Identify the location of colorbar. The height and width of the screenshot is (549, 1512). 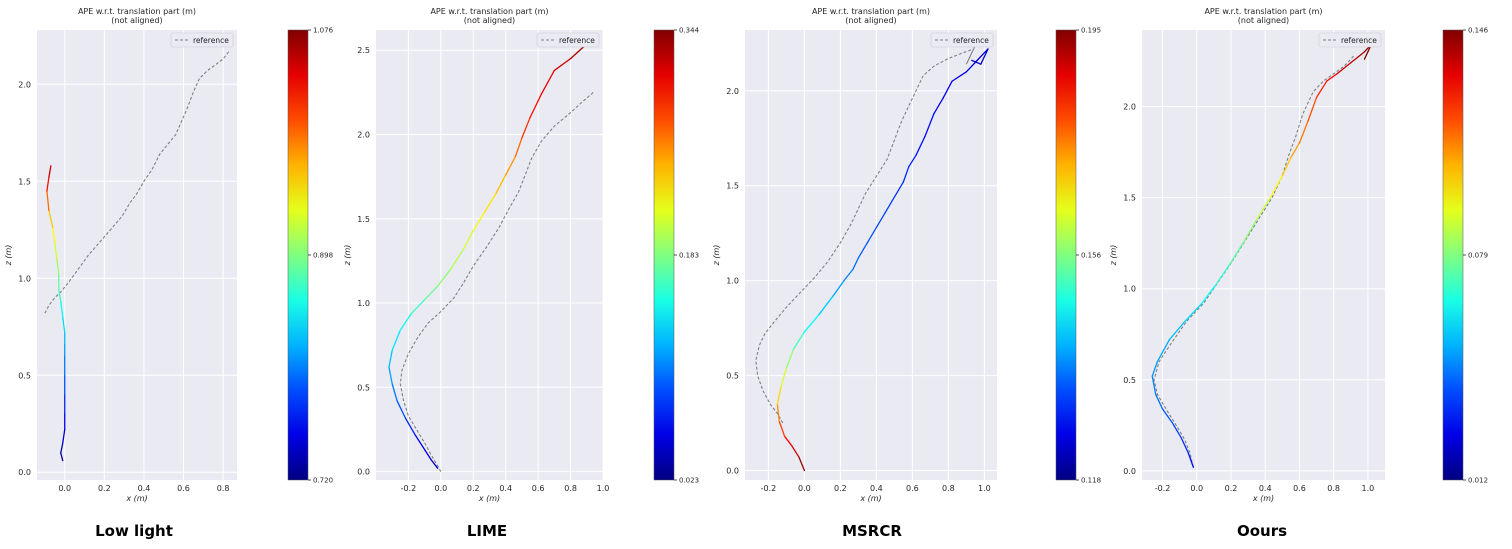
(1453, 255).